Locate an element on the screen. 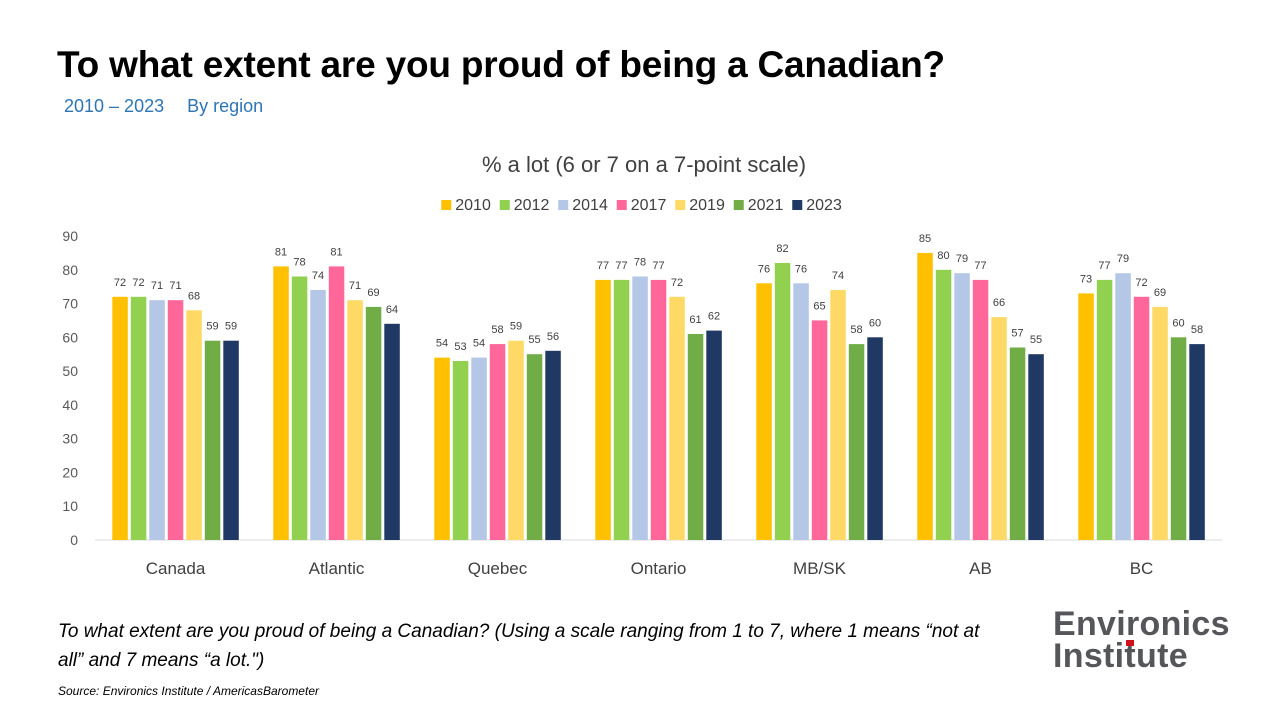 The height and width of the screenshot is (720, 1280). y-tick-label: 30 is located at coordinates (70, 439).